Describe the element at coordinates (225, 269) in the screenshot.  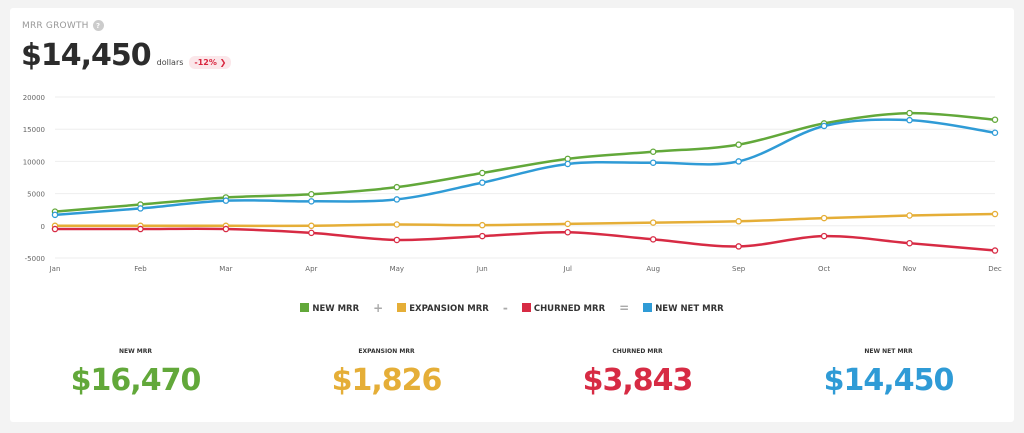
I see `x-tick-label: Mar` at that location.